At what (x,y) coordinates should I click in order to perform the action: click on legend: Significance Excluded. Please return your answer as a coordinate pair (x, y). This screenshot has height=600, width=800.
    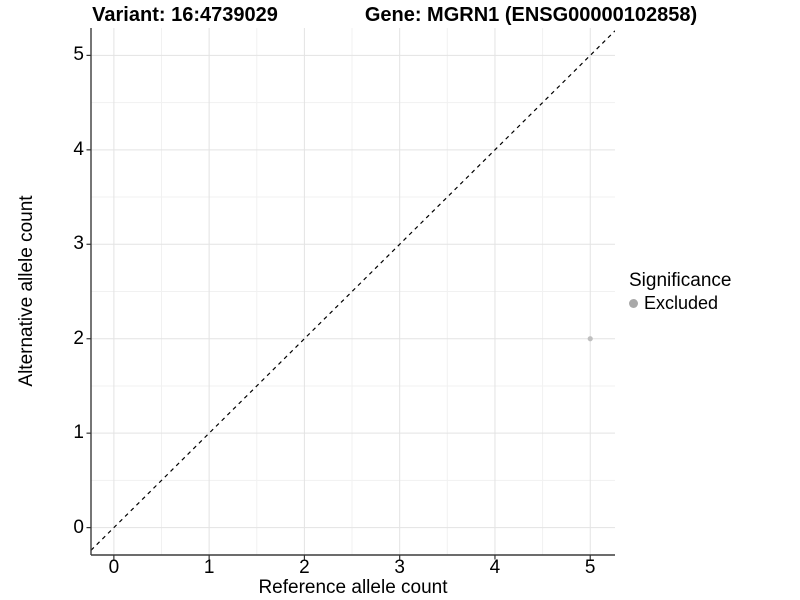
    Looking at the image, I should click on (680, 292).